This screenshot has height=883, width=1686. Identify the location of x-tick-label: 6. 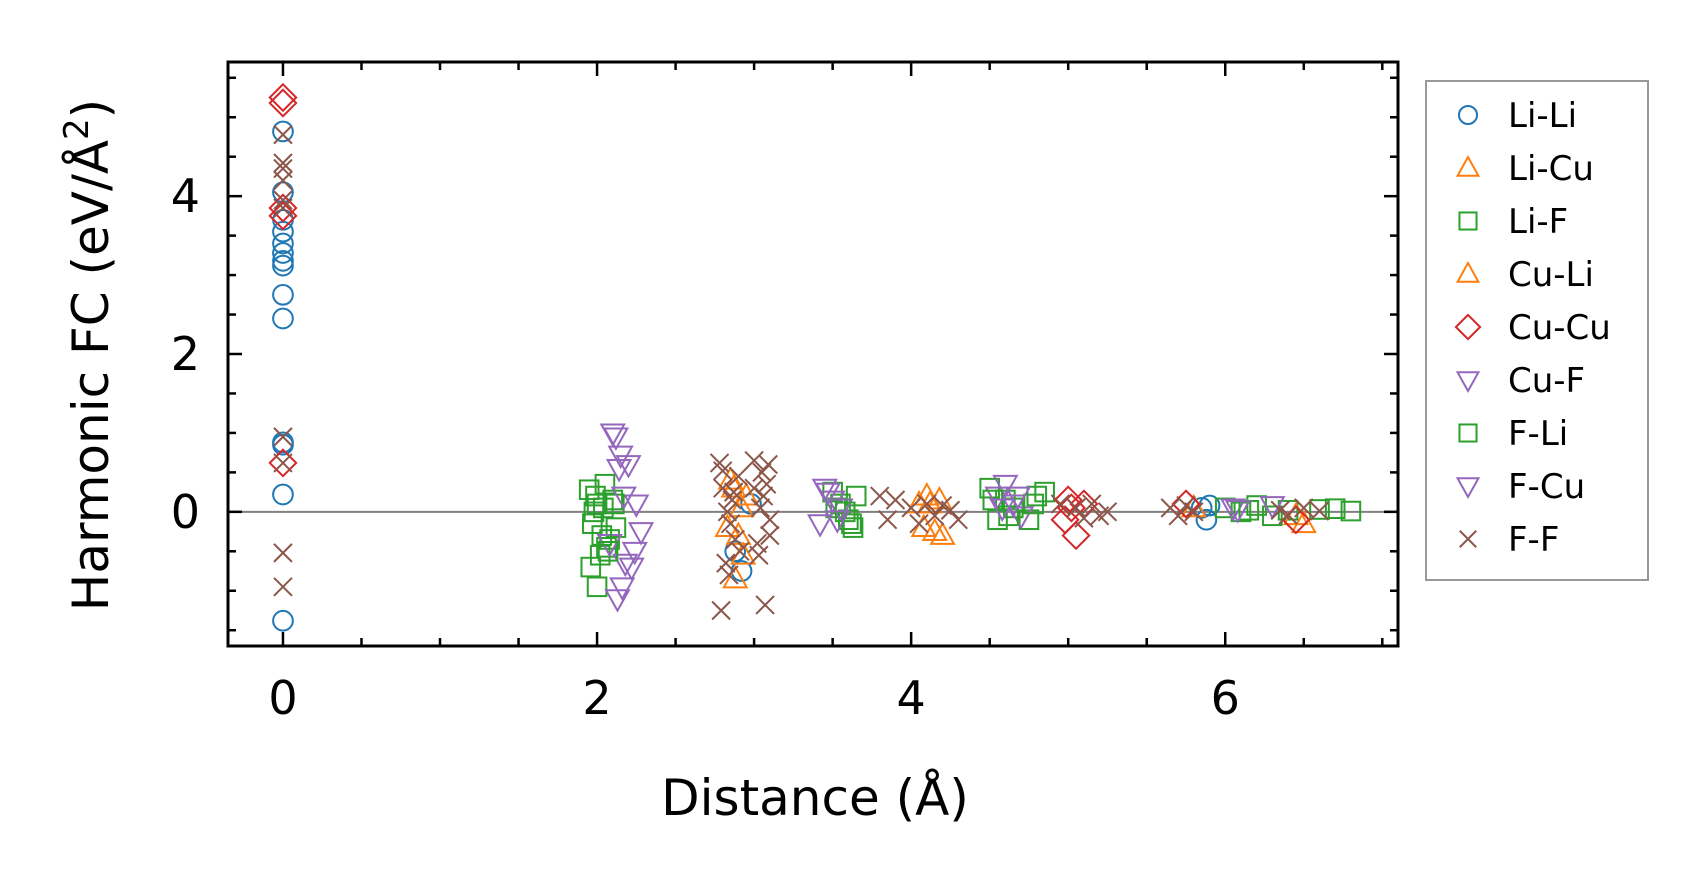
(1225, 698).